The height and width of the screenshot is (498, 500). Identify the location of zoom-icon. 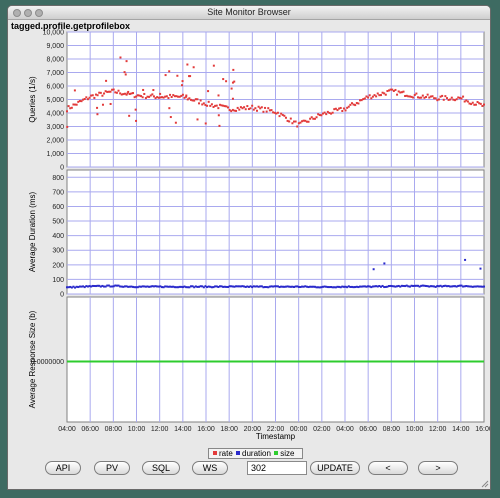
(39, 13).